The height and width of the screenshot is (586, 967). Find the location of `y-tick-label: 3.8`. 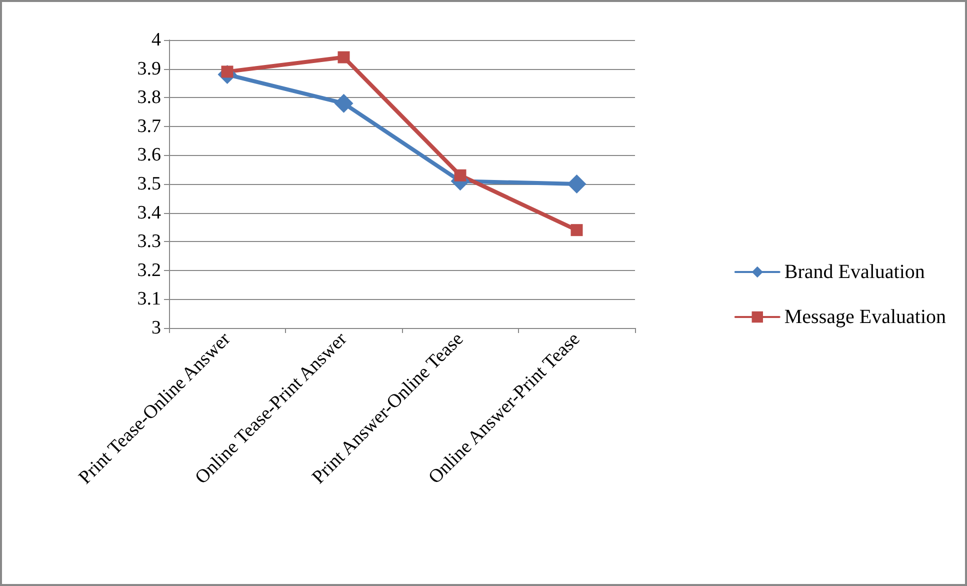

y-tick-label: 3.8 is located at coordinates (149, 97).